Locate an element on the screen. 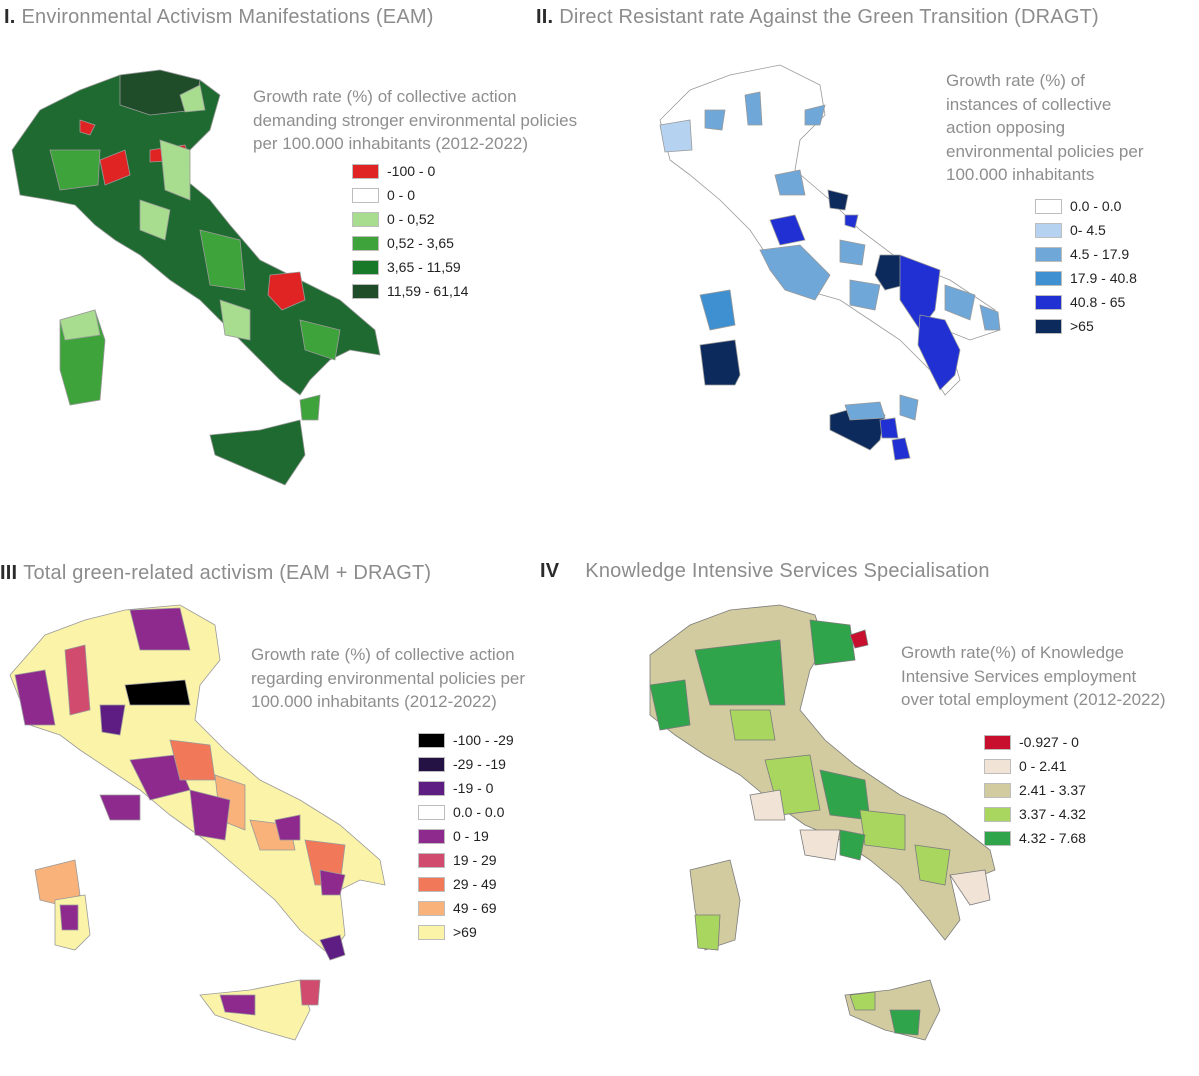  legend-title-line: regarding environmental policies per is located at coordinates (388, 678).